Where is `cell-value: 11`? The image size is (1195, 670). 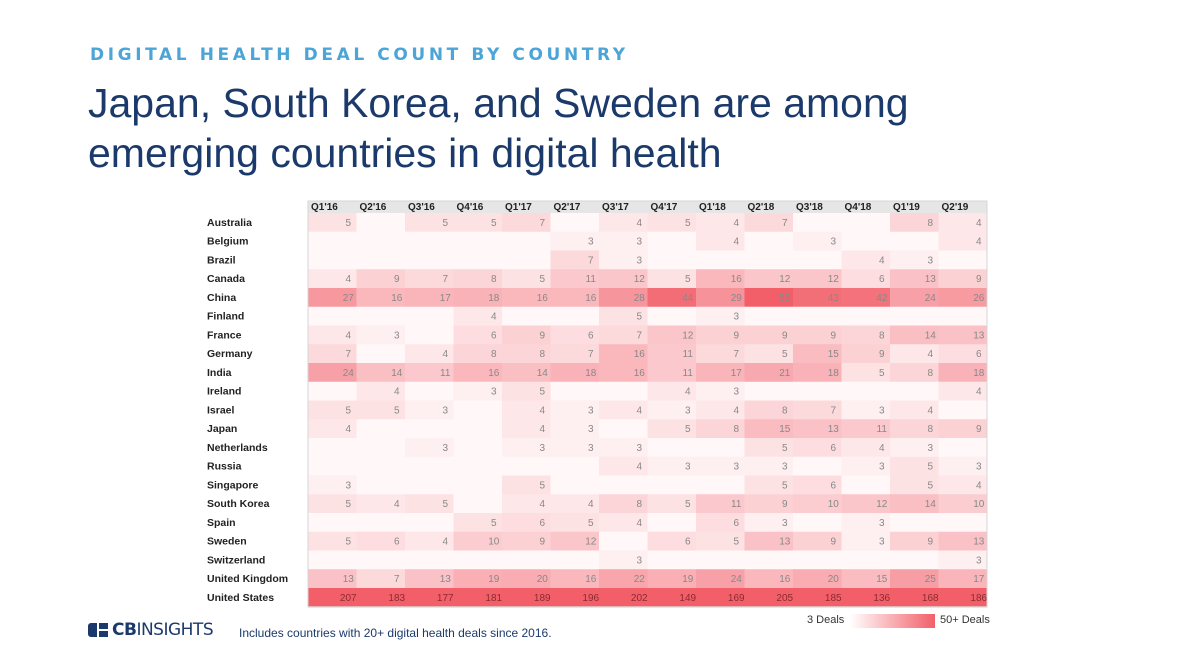 cell-value: 11 is located at coordinates (445, 373).